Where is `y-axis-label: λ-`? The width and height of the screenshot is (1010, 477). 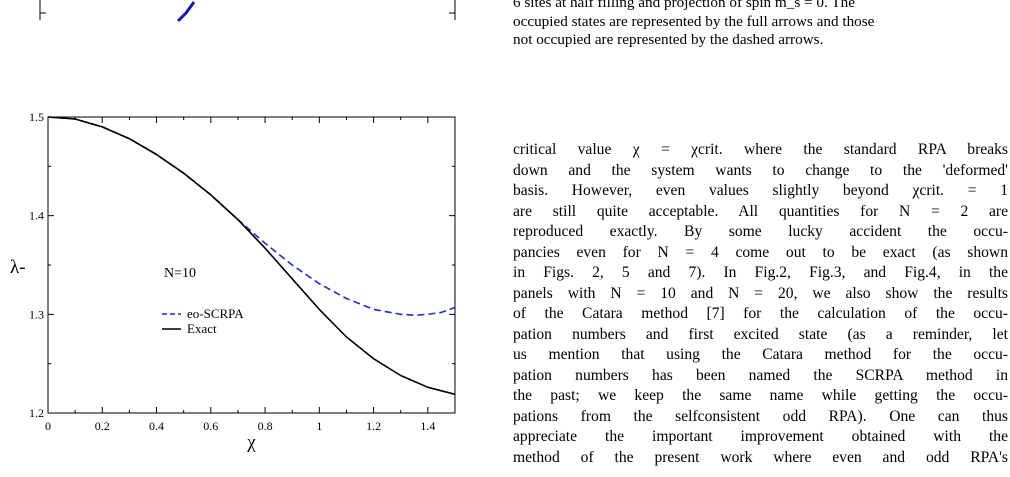 y-axis-label: λ- is located at coordinates (18, 267).